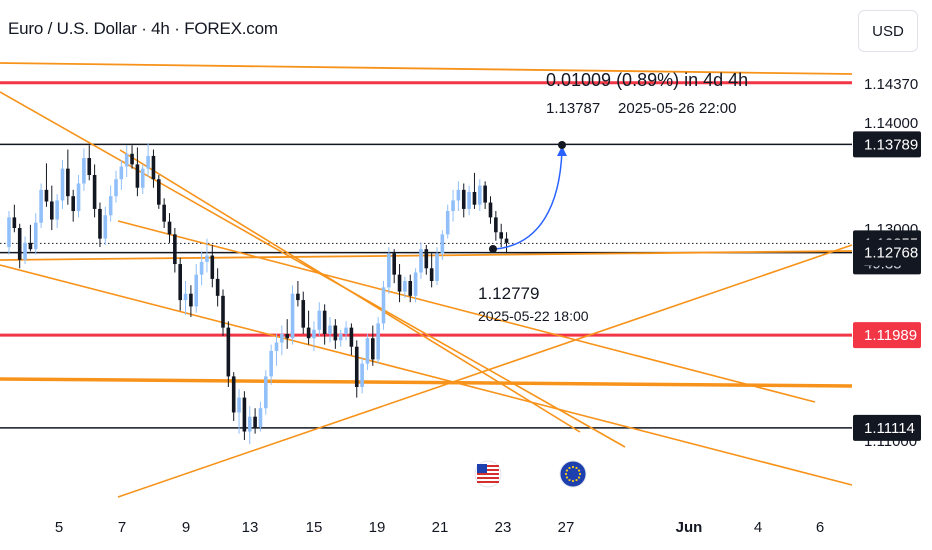 The image size is (932, 550). I want to click on eu-flag-icon, so click(573, 474).